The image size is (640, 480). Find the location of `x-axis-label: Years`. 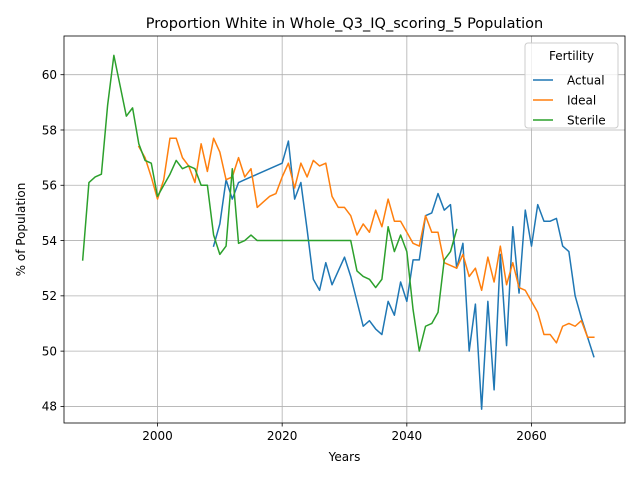

x-axis-label: Years is located at coordinates (344, 457).